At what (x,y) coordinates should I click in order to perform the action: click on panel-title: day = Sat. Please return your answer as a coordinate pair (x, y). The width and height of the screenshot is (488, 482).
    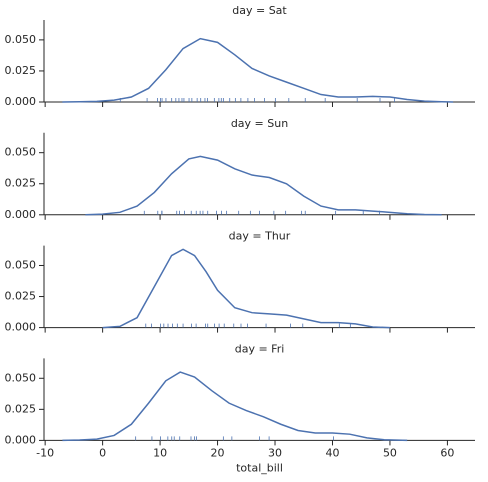
    Looking at the image, I should click on (259, 10).